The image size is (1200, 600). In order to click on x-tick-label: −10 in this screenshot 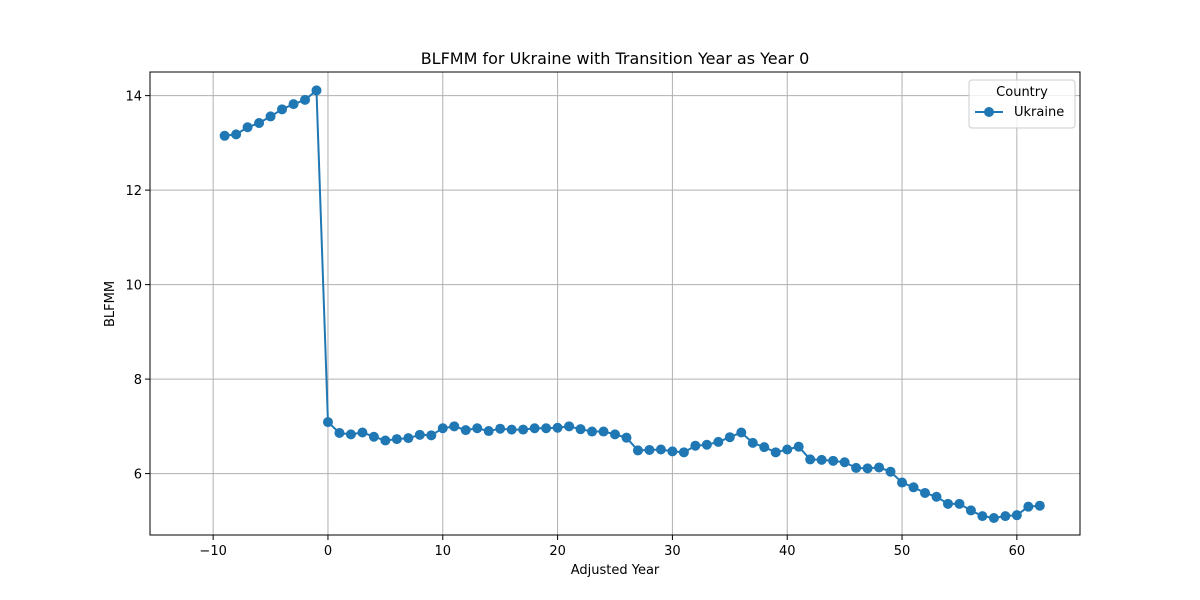, I will do `click(212, 551)`.